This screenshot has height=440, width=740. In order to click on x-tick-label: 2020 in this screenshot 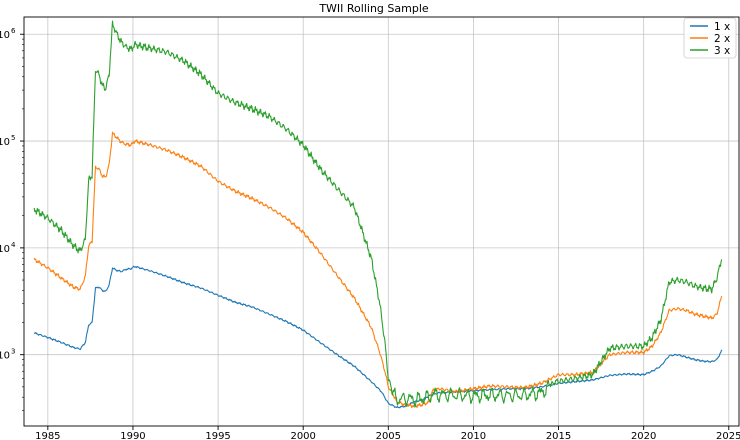, I will do `click(643, 435)`.